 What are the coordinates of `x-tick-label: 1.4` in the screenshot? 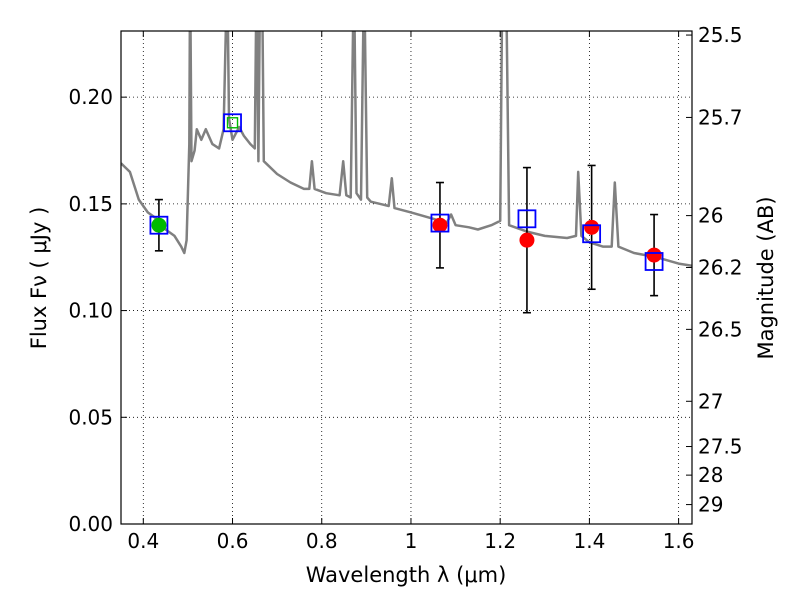 It's located at (589, 541).